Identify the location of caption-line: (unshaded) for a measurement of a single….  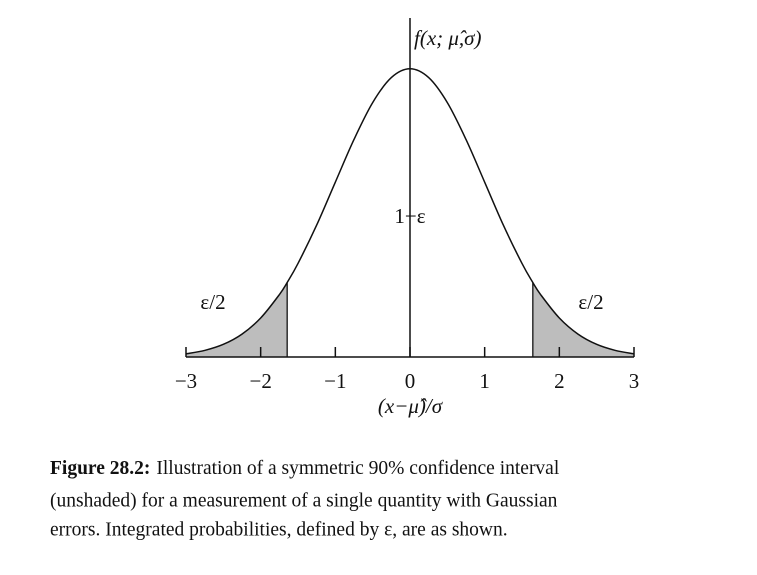
(304, 500).